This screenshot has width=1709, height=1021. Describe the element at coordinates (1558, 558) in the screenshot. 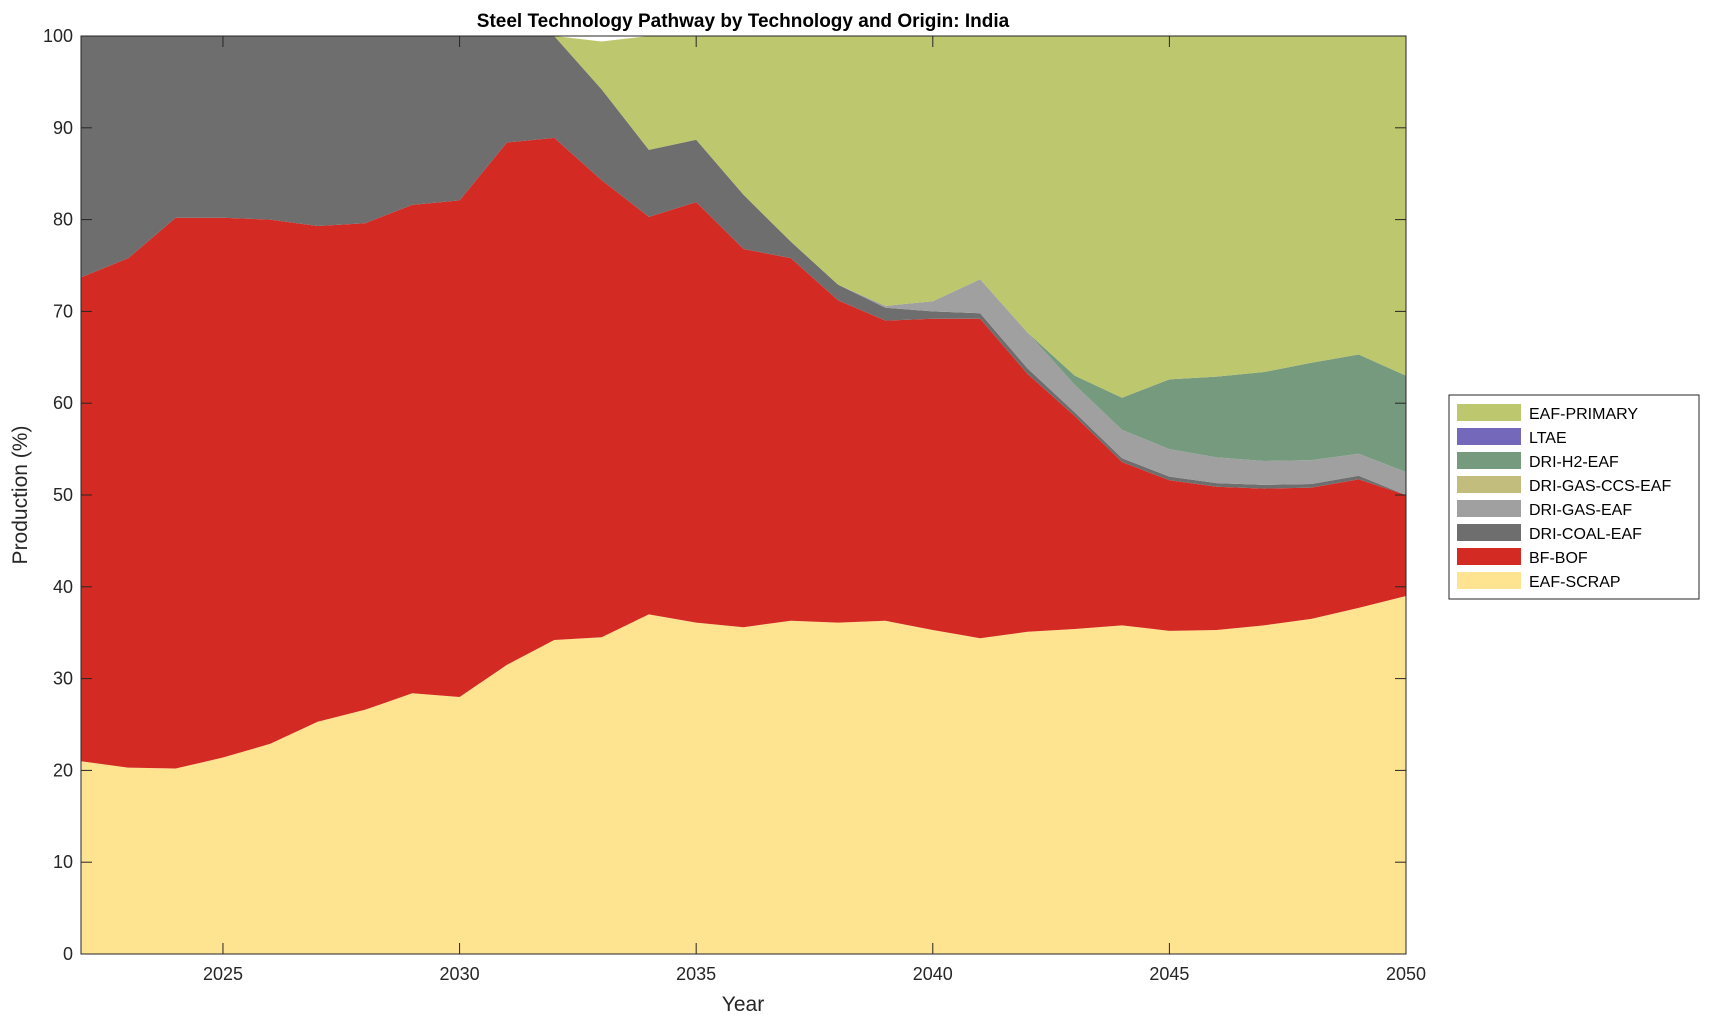

I see `legend-label-bf-bof: BF-BOF` at that location.